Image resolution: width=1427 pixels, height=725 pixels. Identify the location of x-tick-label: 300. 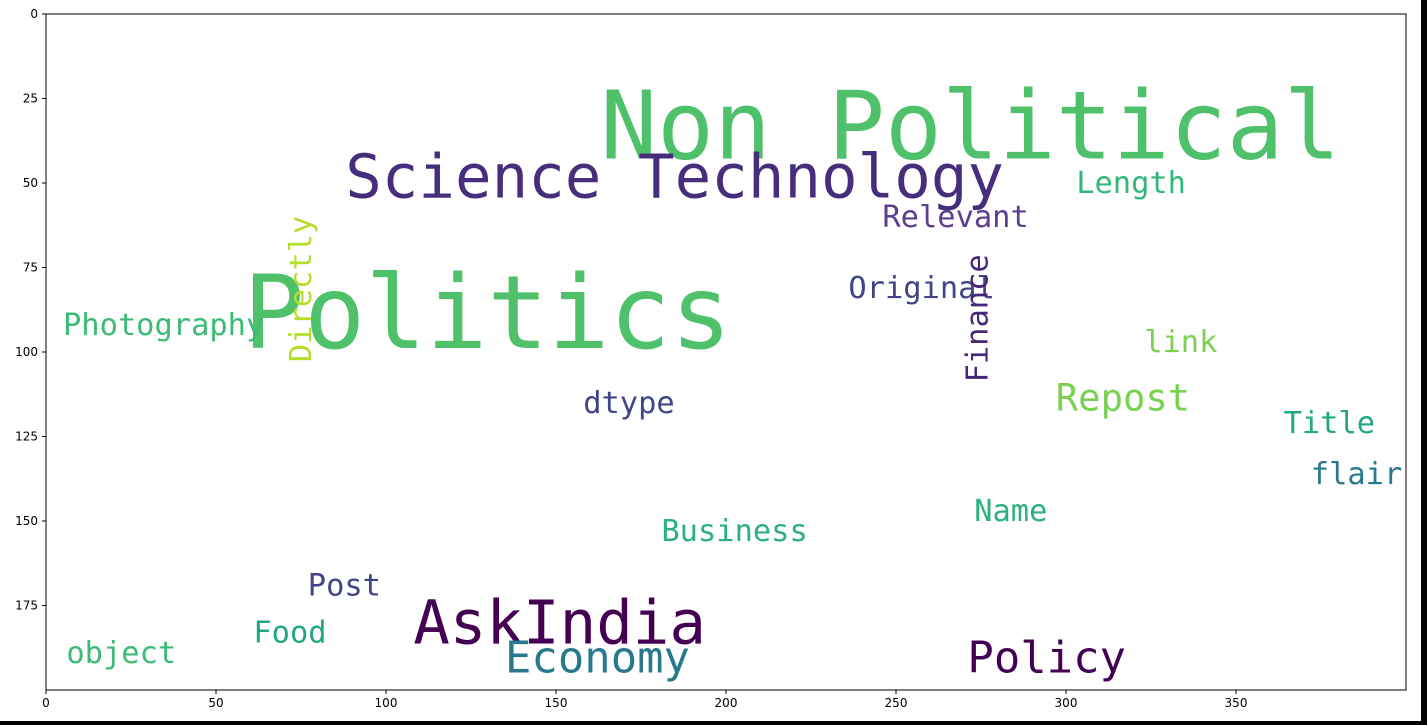
(1066, 703).